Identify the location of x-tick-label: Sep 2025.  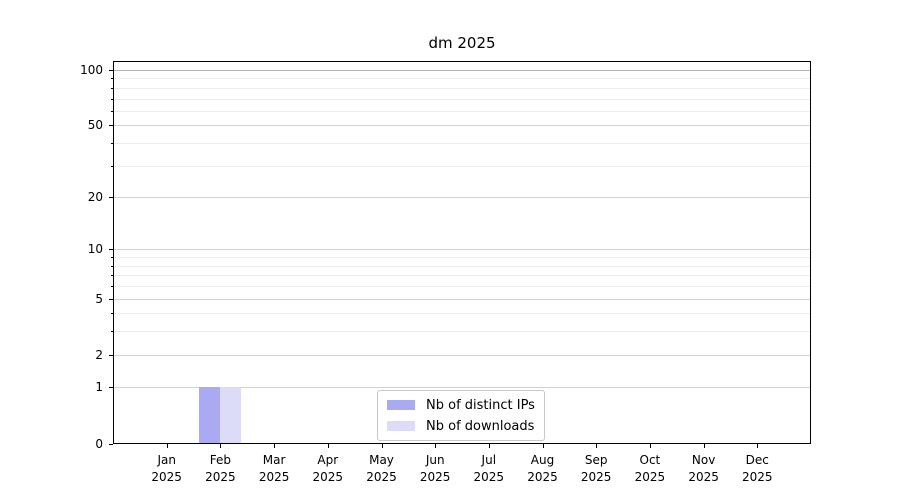
(596, 469).